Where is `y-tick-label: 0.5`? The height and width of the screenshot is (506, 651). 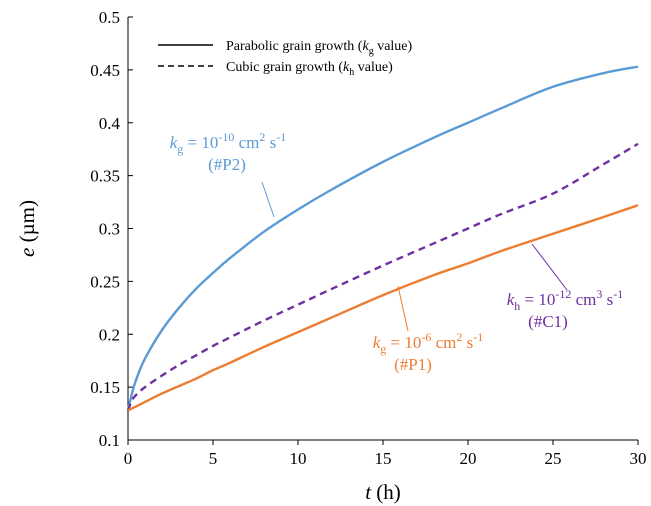
y-tick-label: 0.5 is located at coordinates (109, 17).